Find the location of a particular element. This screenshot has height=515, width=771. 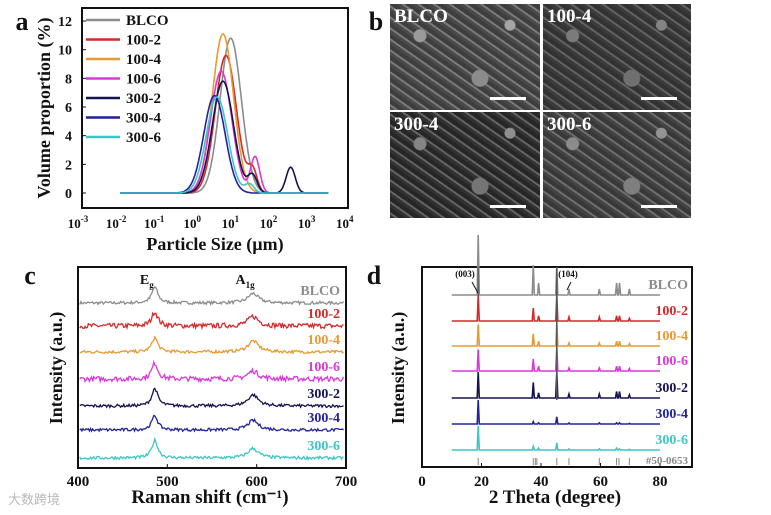

x-tick-label: 10⁻¹ is located at coordinates (154, 222).